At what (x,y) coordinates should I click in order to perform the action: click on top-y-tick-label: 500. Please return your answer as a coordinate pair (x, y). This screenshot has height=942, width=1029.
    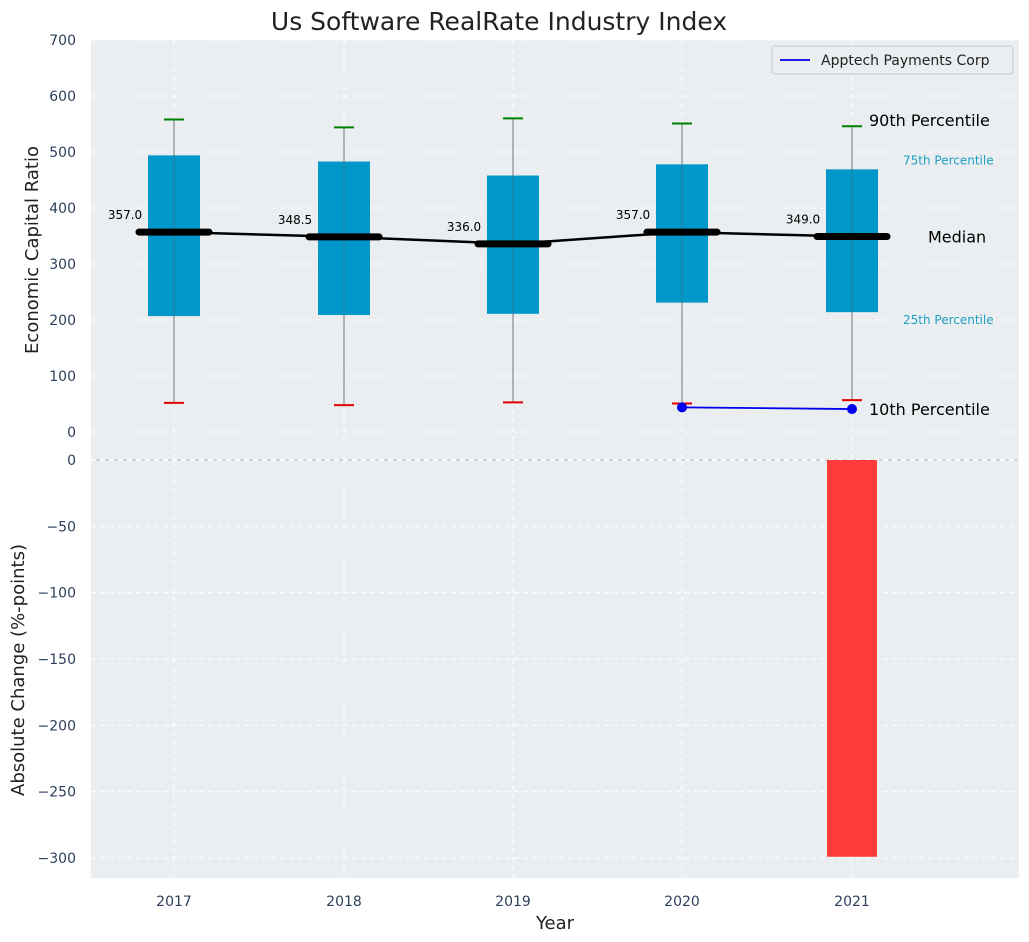
    Looking at the image, I should click on (62, 153).